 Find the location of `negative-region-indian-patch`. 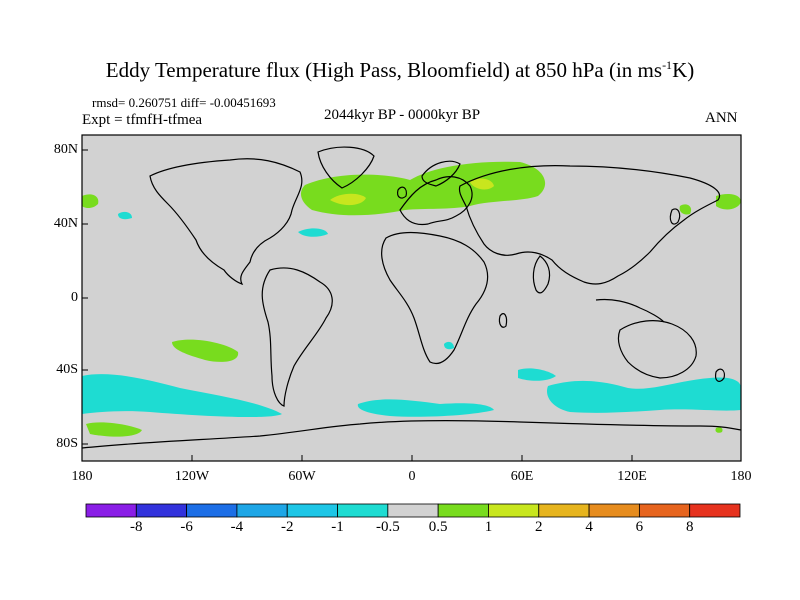

negative-region-indian-patch is located at coordinates (537, 374).